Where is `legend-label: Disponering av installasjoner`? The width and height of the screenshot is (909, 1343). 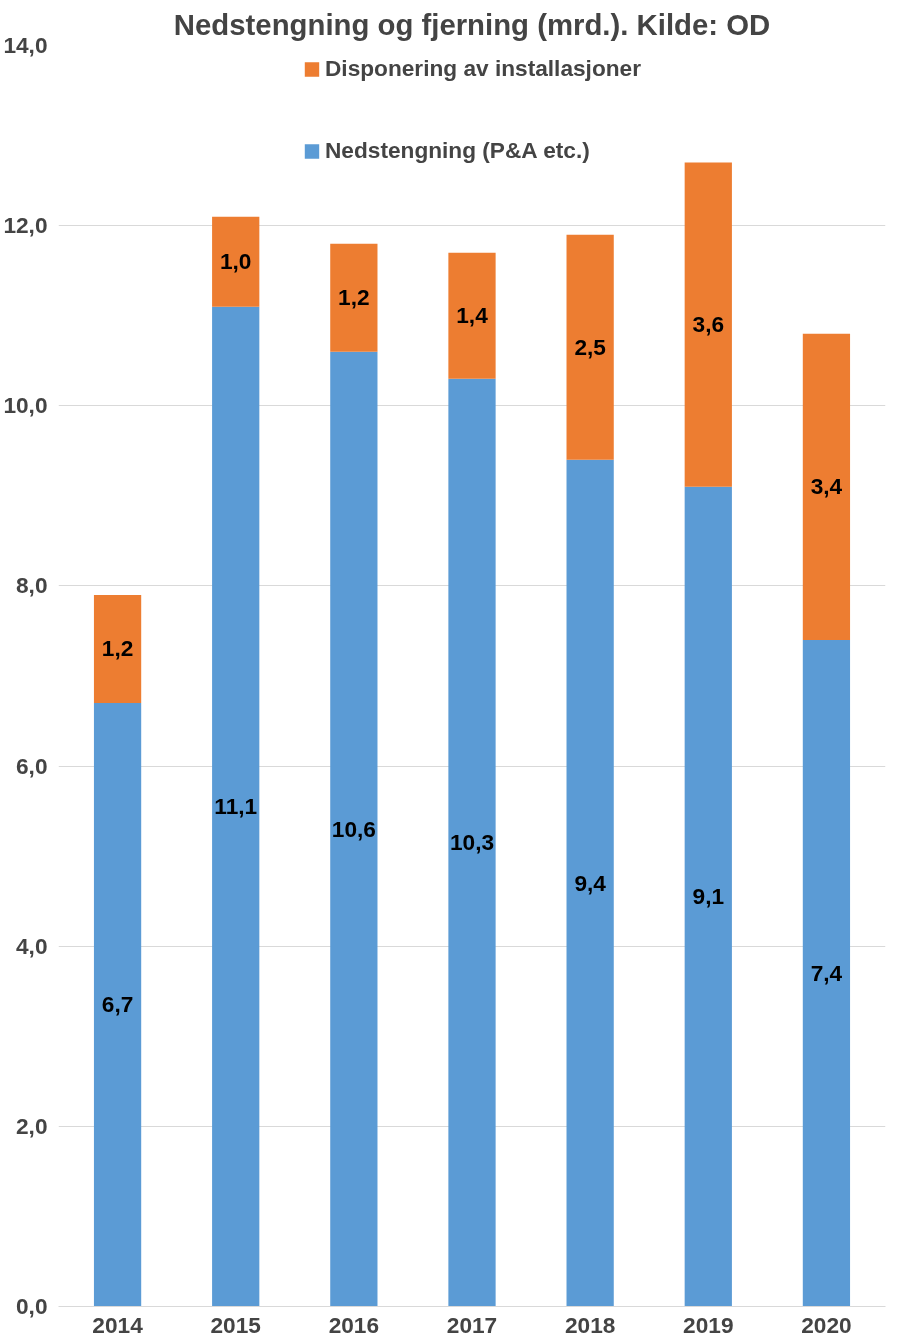
legend-label: Disponering av installasjoner is located at coordinates (483, 68).